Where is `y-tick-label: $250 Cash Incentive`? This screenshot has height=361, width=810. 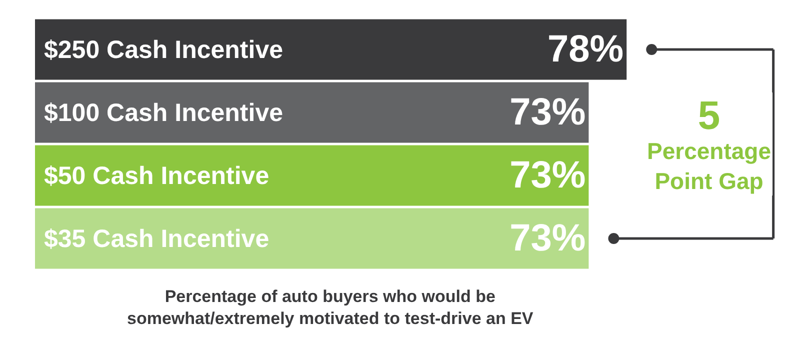
y-tick-label: $250 Cash Incentive is located at coordinates (164, 50).